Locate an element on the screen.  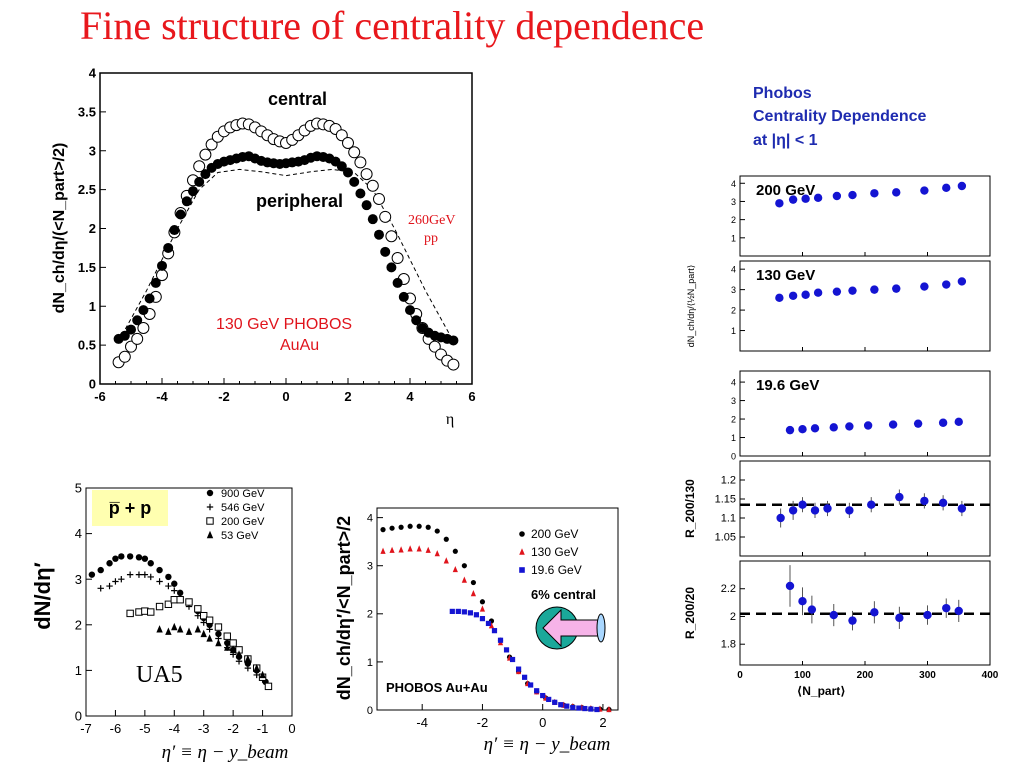
cd-panel-label: 19.6 GeV is located at coordinates (787, 385).